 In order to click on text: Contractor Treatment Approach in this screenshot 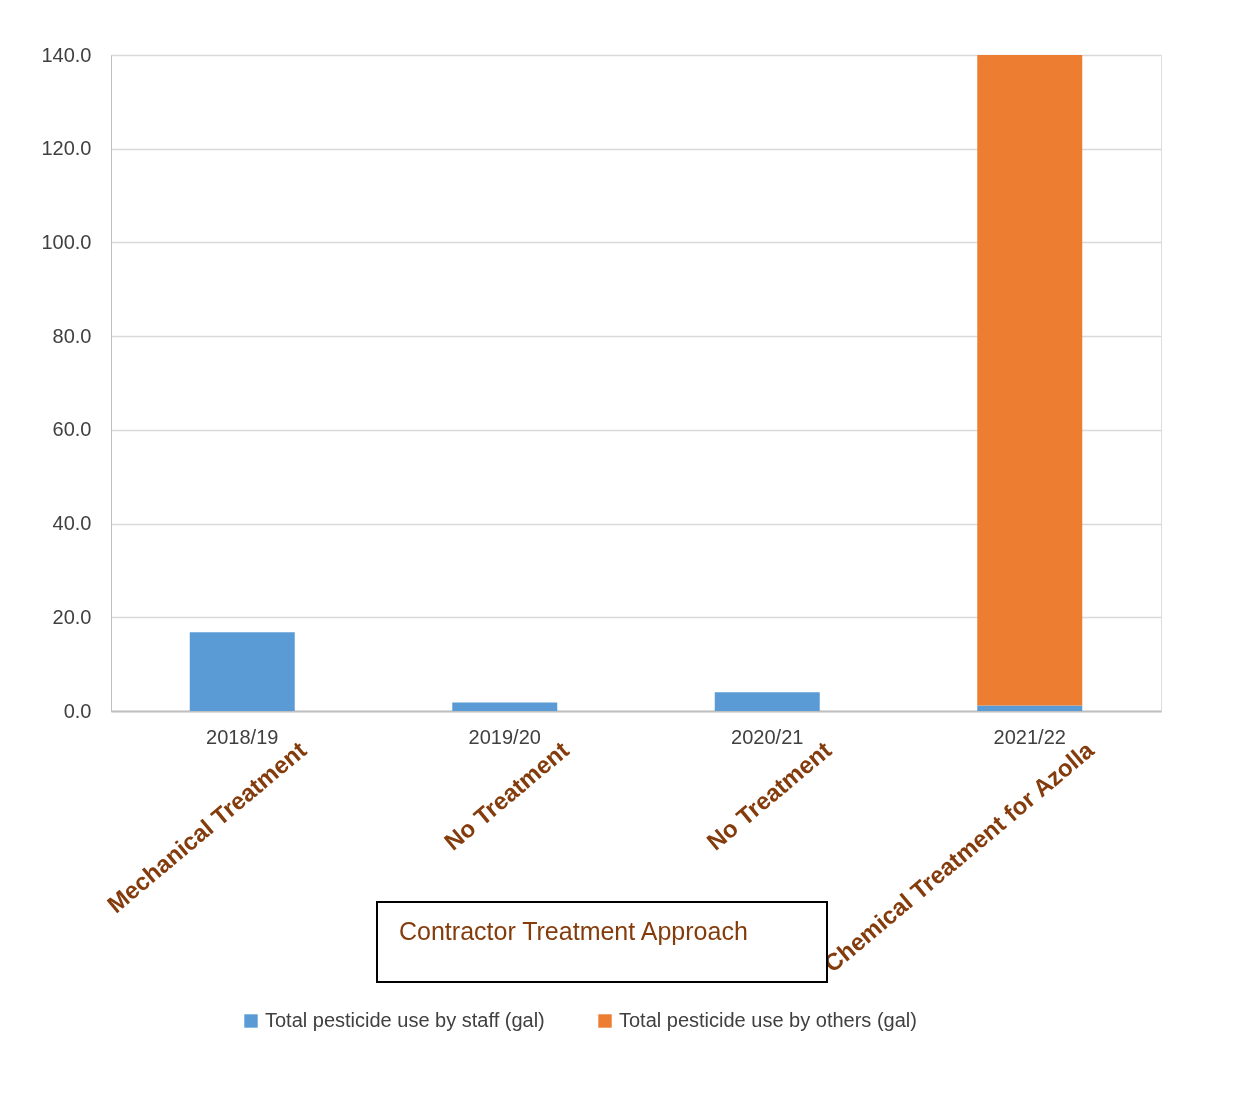, I will do `click(573, 931)`.